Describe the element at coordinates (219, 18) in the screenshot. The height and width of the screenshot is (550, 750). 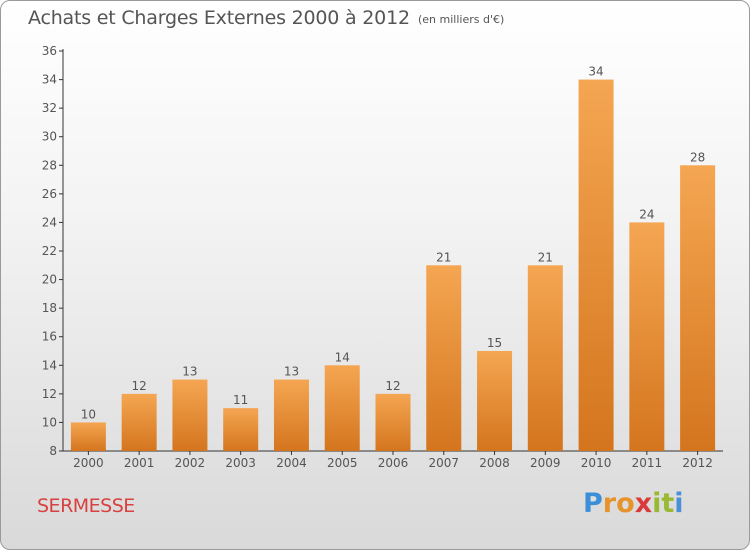
I see `chart-title: Achats et Charges Externes 2000 à 2012` at that location.